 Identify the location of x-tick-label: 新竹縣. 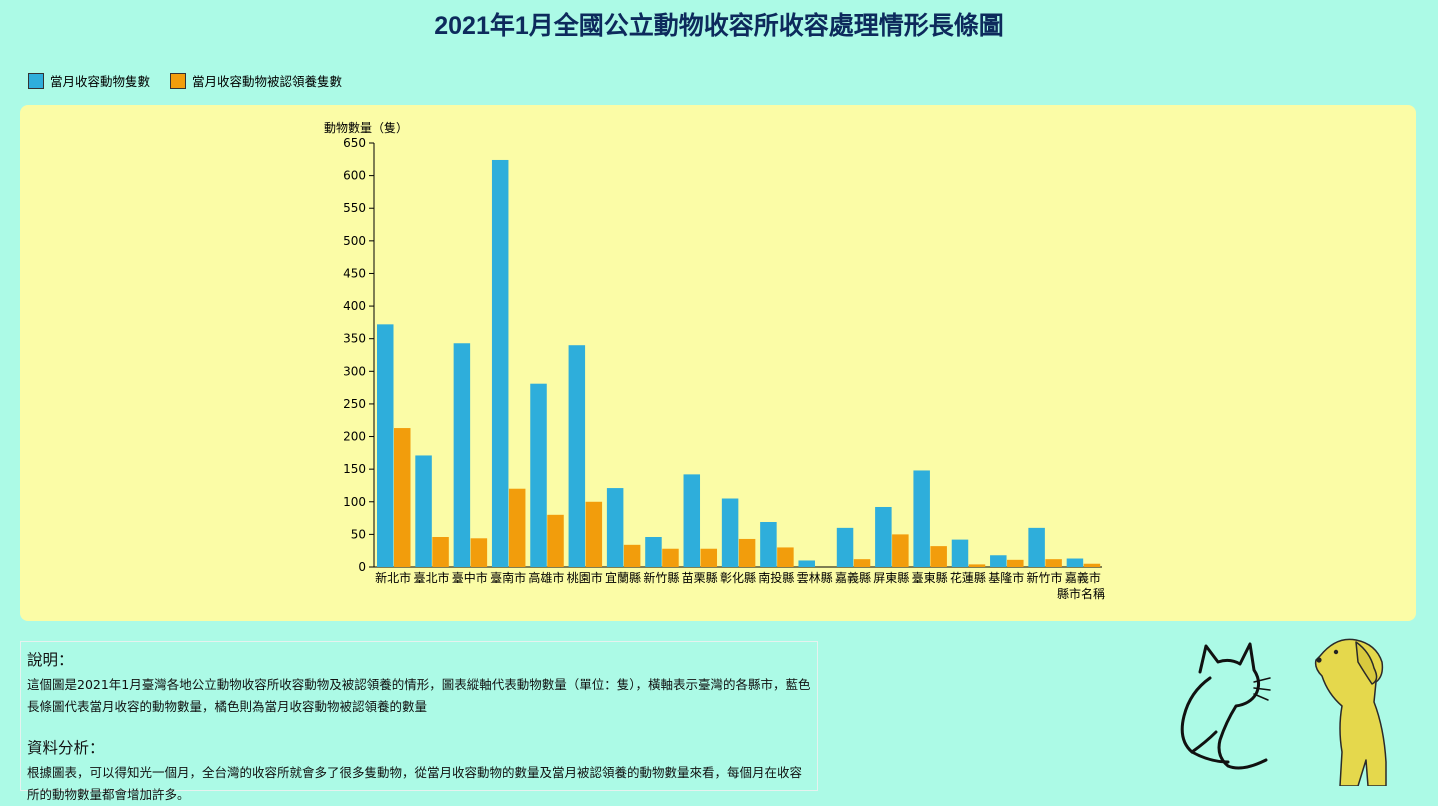
(661, 577).